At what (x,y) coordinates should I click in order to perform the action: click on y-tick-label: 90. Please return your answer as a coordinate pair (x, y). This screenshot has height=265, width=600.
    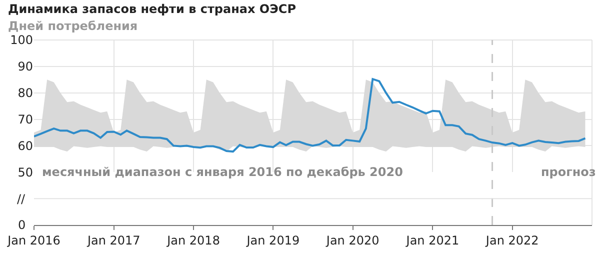
    Looking at the image, I should click on (25, 67).